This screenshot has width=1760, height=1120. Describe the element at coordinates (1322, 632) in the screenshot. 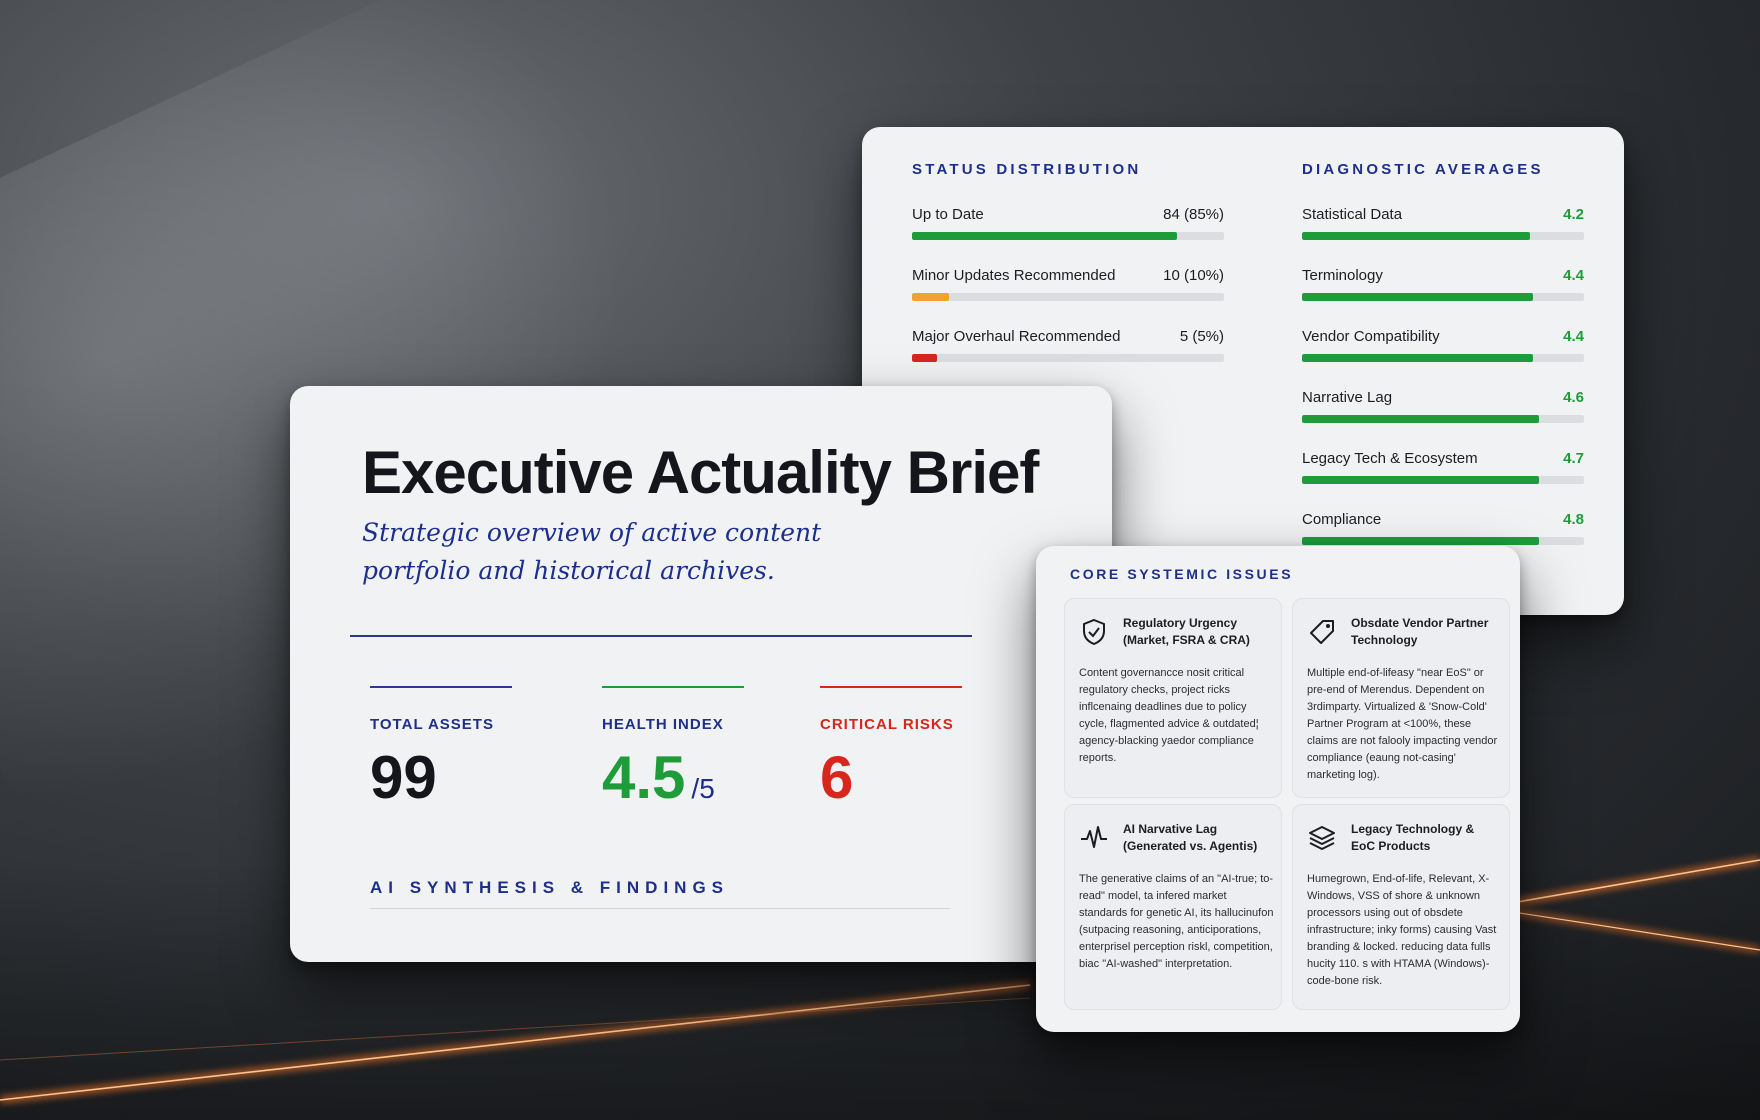

I see `tag-icon` at that location.